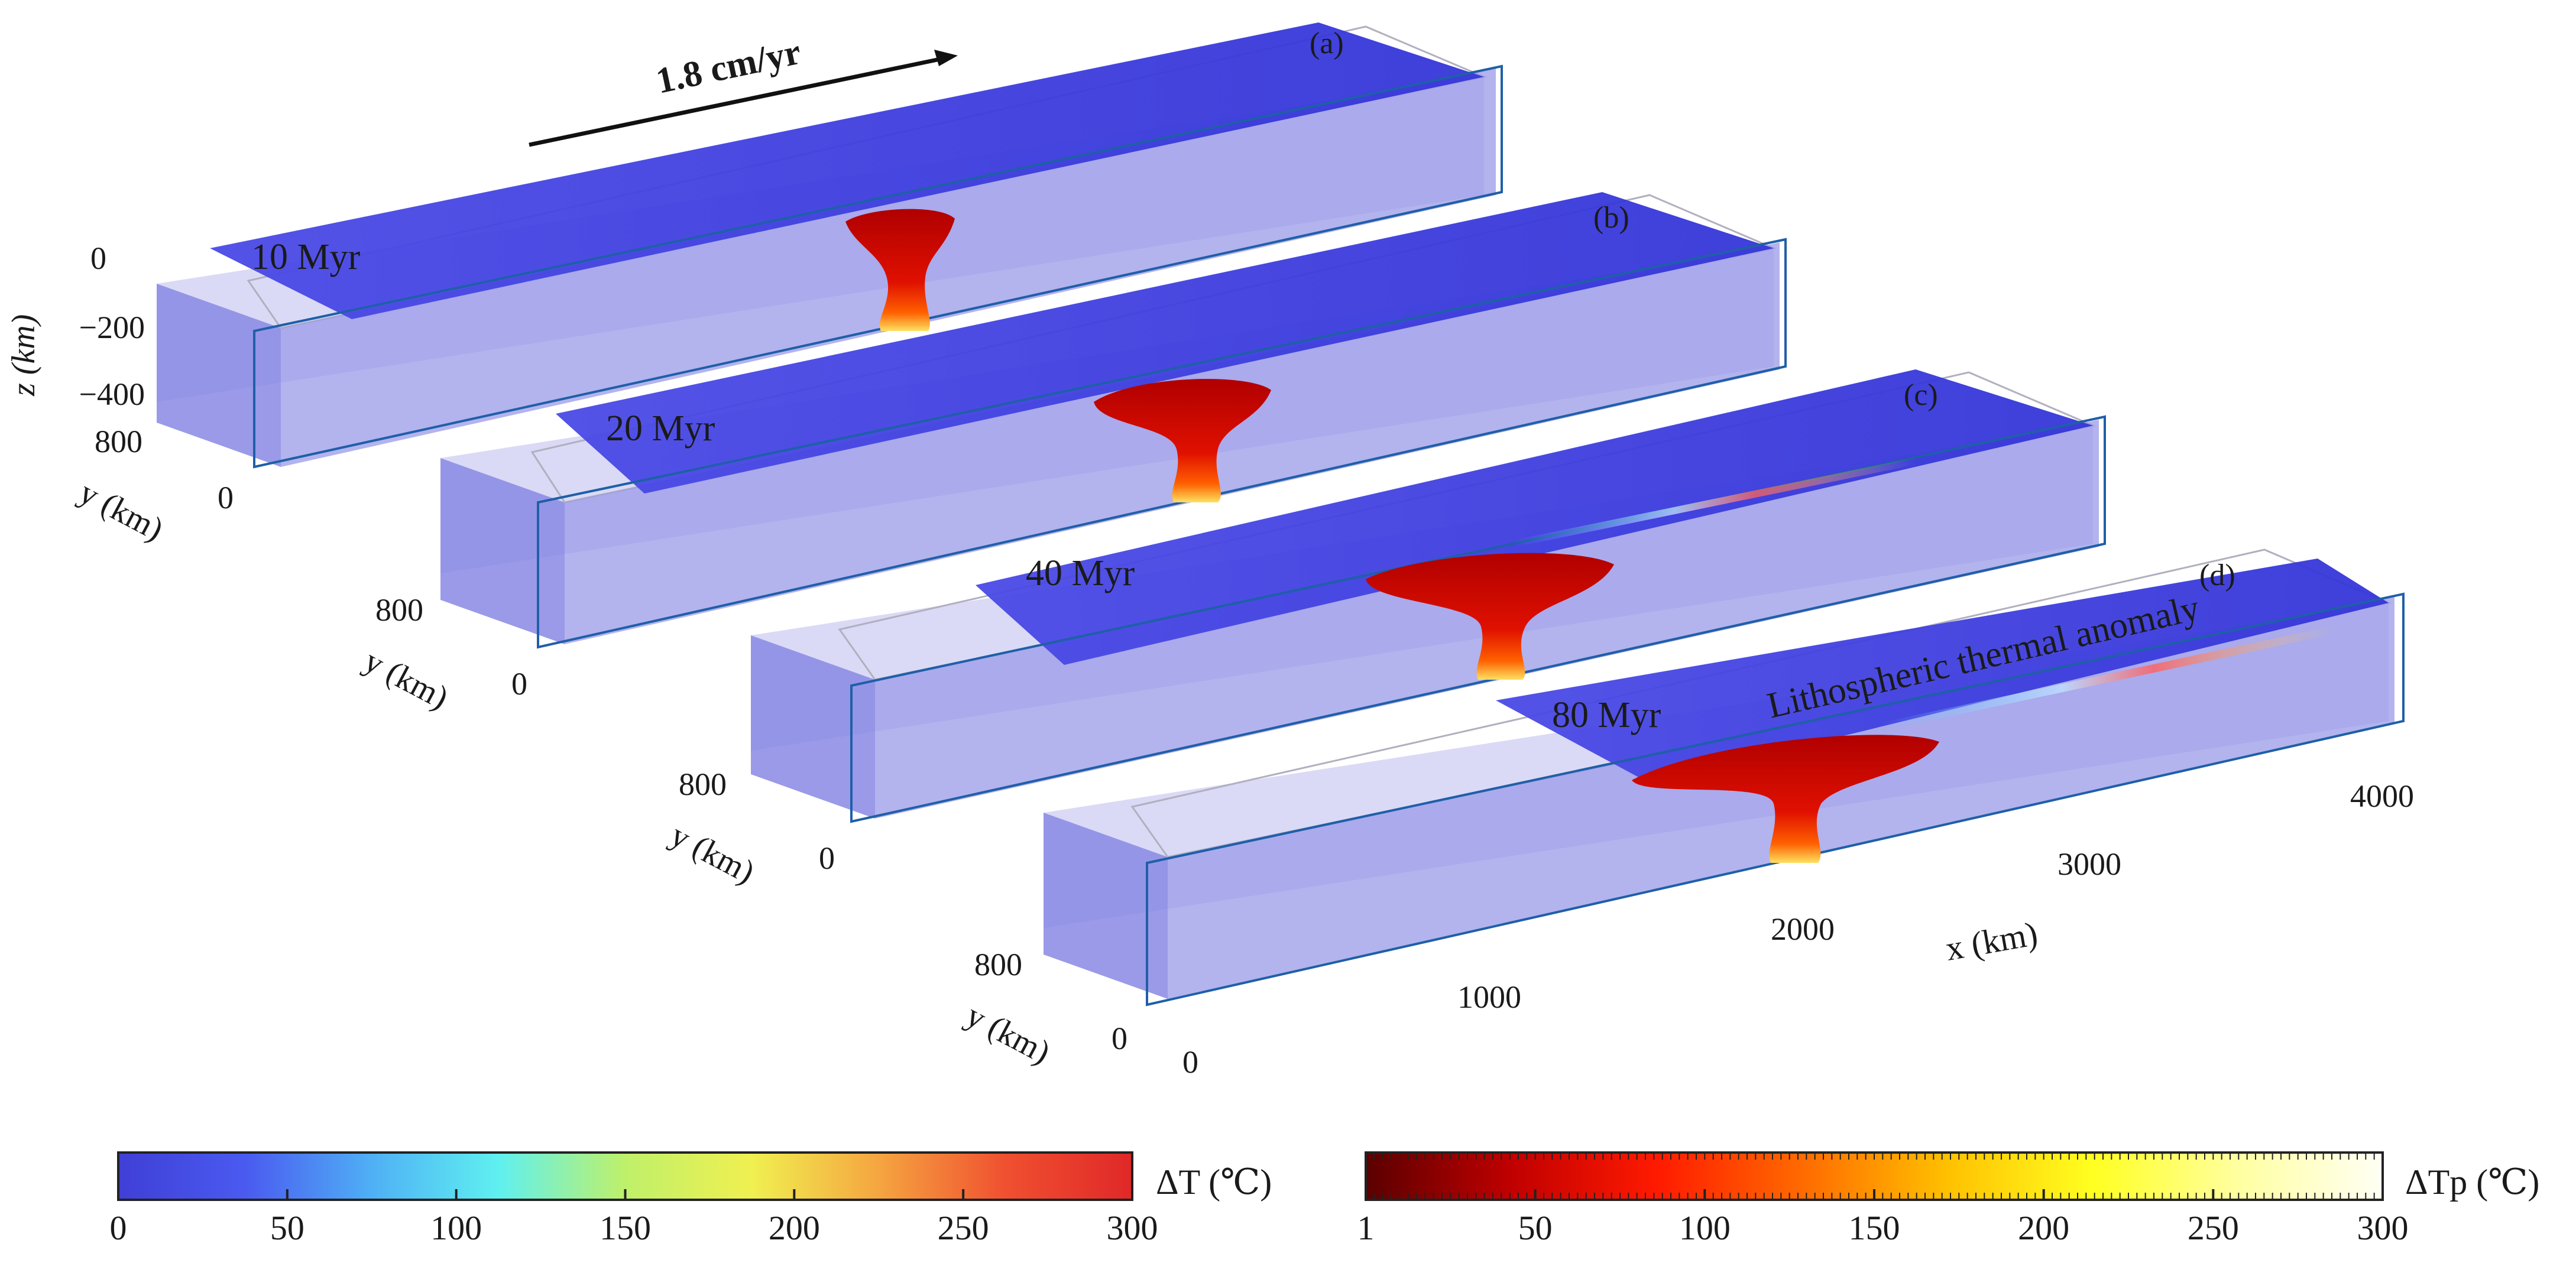  Describe the element at coordinates (1132, 1228) in the screenshot. I see `colorbar-delta-t-tick-label-6: 300` at that location.